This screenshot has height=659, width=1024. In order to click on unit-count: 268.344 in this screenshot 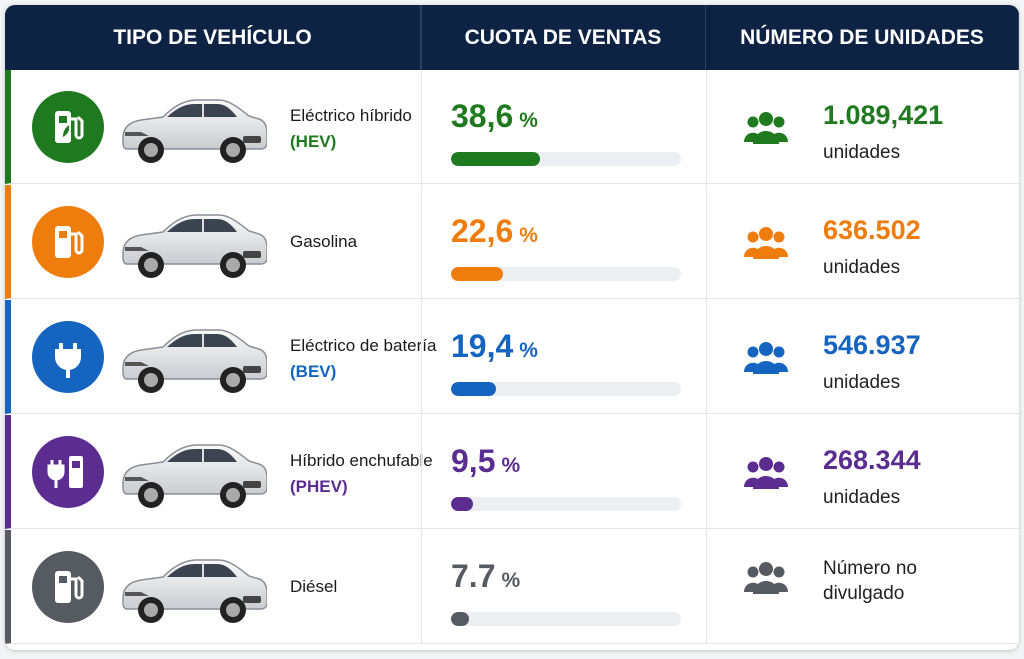, I will do `click(872, 460)`.